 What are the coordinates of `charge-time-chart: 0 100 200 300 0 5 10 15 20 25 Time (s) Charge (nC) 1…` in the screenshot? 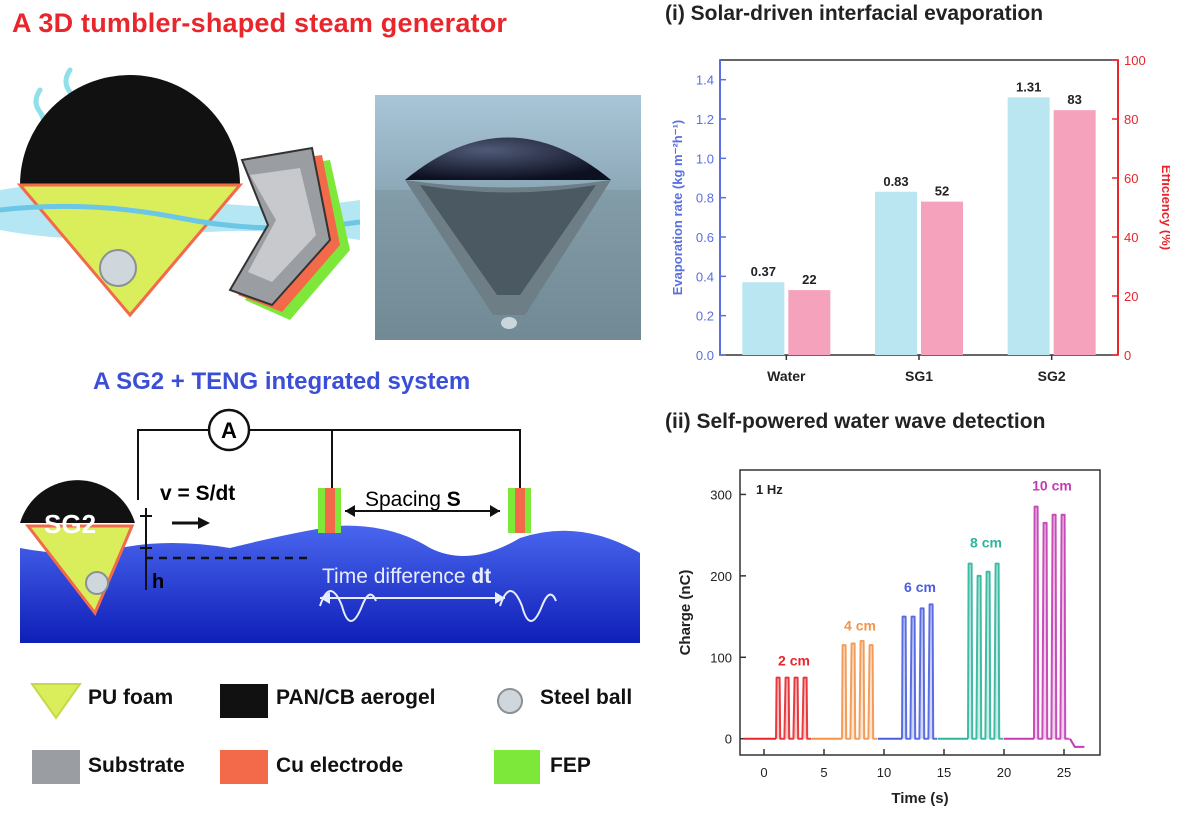 It's located at (889, 638).